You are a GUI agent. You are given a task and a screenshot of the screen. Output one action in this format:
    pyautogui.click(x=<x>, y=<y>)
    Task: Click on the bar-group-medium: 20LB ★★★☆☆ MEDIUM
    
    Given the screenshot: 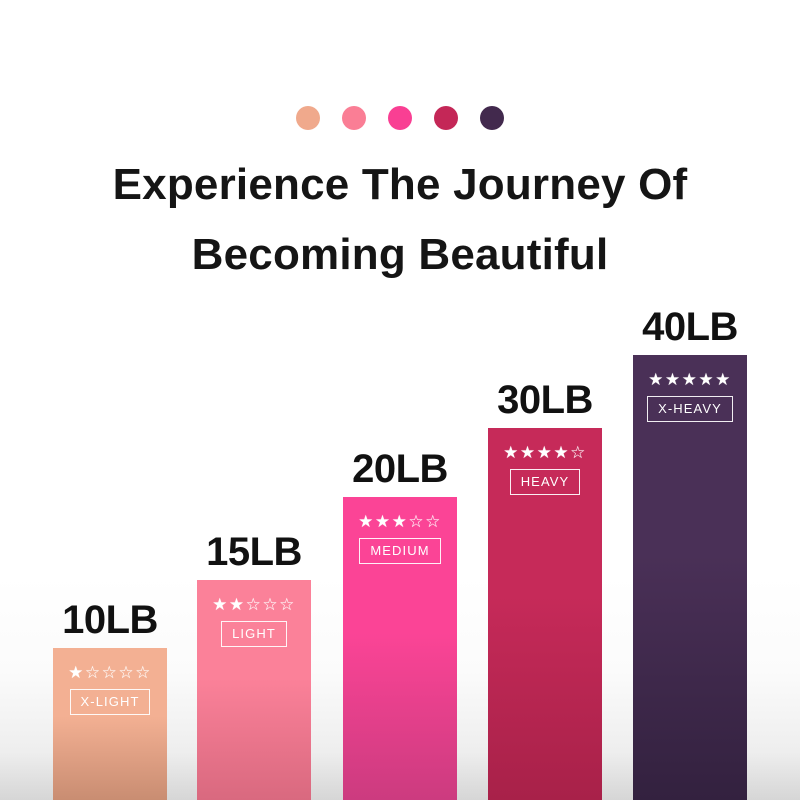 What is the action you would take?
    pyautogui.click(x=400, y=620)
    